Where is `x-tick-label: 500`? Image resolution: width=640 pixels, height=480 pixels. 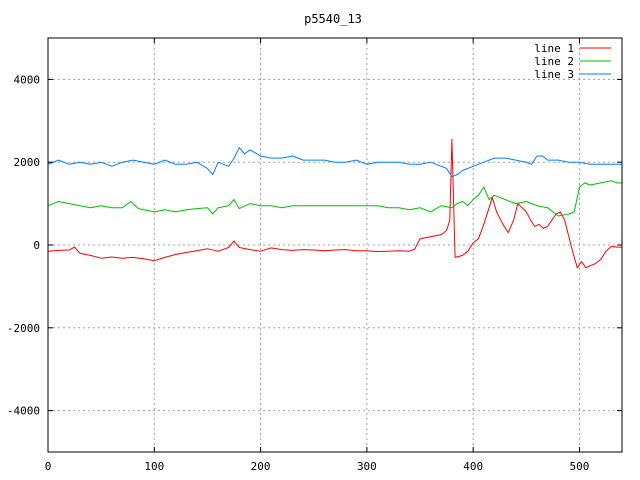
x-tick-label: 500 is located at coordinates (580, 466).